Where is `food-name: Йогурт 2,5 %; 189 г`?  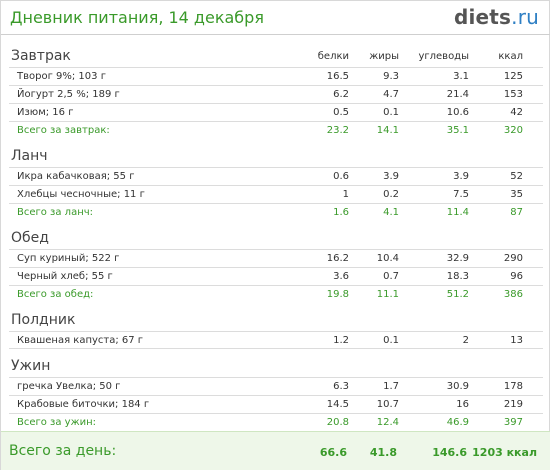 food-name: Йогурт 2,5 %; 189 г is located at coordinates (68, 94).